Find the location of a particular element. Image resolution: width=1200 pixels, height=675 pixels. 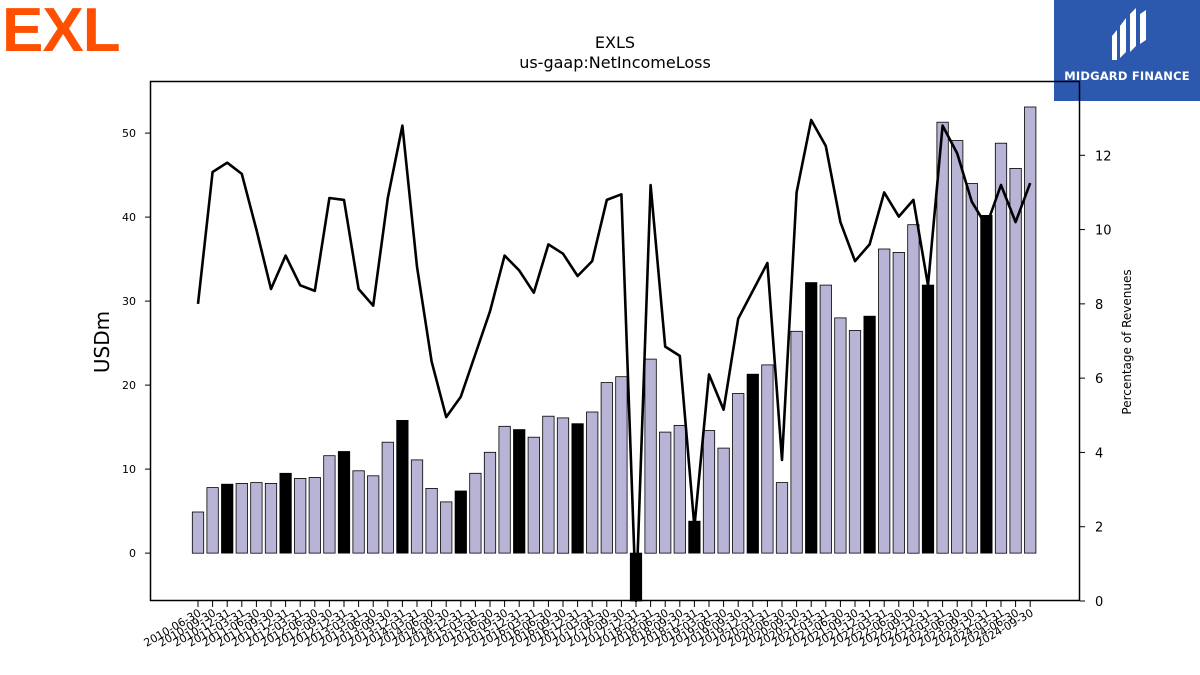

y2-axis-tick-label: 12 is located at coordinates (1103, 156).